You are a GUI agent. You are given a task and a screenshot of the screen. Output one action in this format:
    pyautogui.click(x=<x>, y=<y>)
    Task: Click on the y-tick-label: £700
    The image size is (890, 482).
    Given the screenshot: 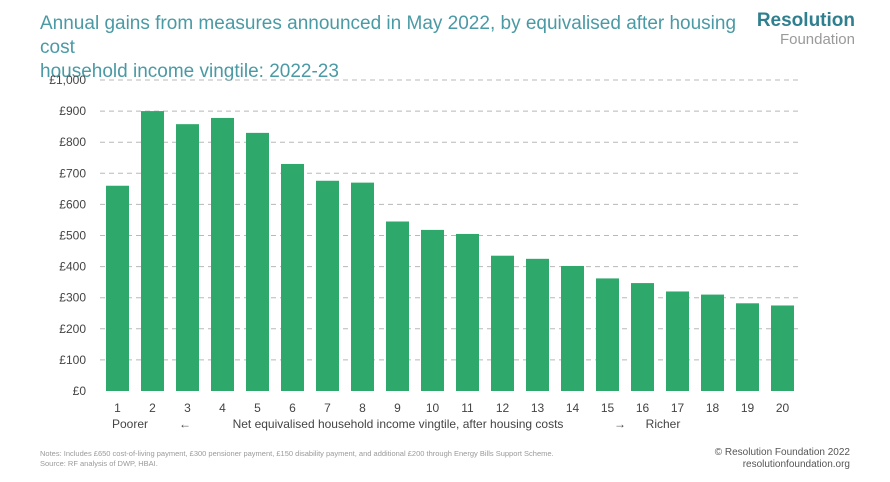 What is the action you would take?
    pyautogui.click(x=72, y=173)
    